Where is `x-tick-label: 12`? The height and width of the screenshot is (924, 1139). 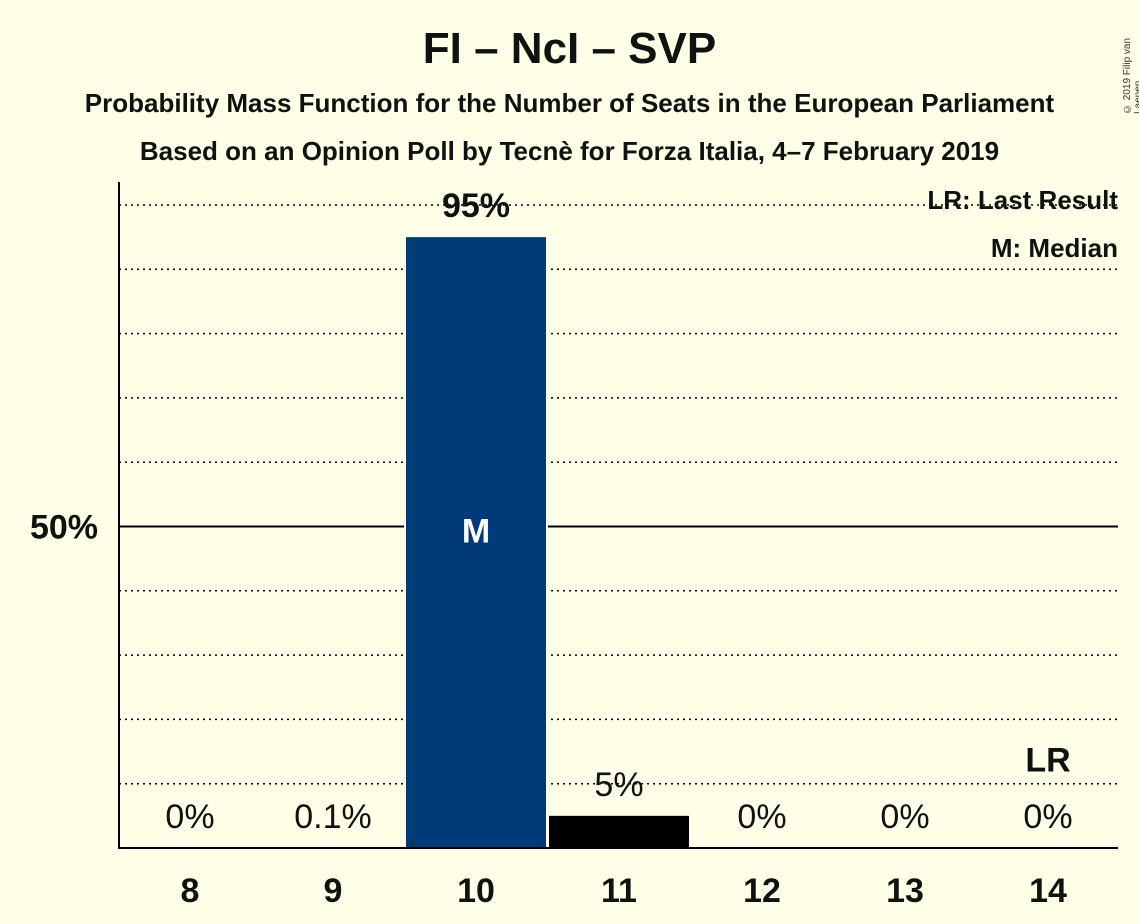 x-tick-label: 12 is located at coordinates (762, 891).